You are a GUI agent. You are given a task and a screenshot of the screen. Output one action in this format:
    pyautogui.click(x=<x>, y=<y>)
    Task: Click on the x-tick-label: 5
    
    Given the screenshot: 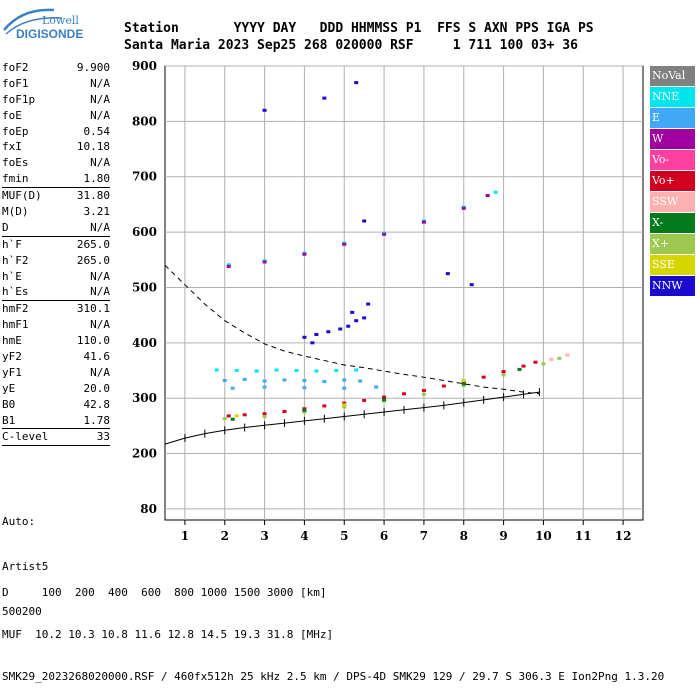 What is the action you would take?
    pyautogui.click(x=344, y=536)
    